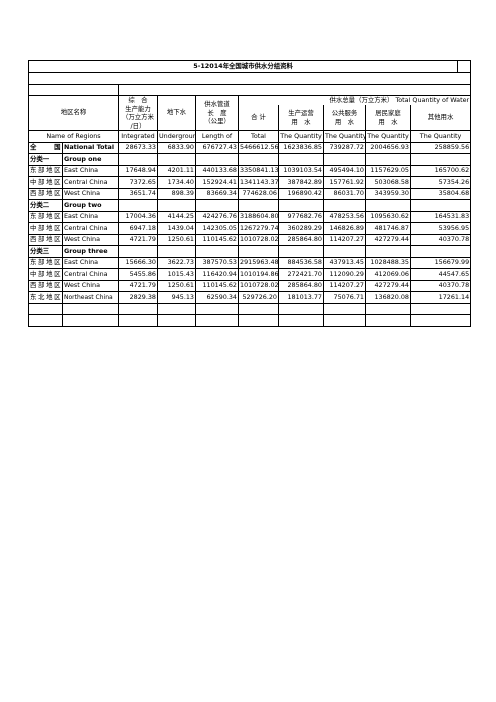 The height and width of the screenshot is (702, 496). I want to click on production-header-cn: 生产运营用 水, so click(301, 118).